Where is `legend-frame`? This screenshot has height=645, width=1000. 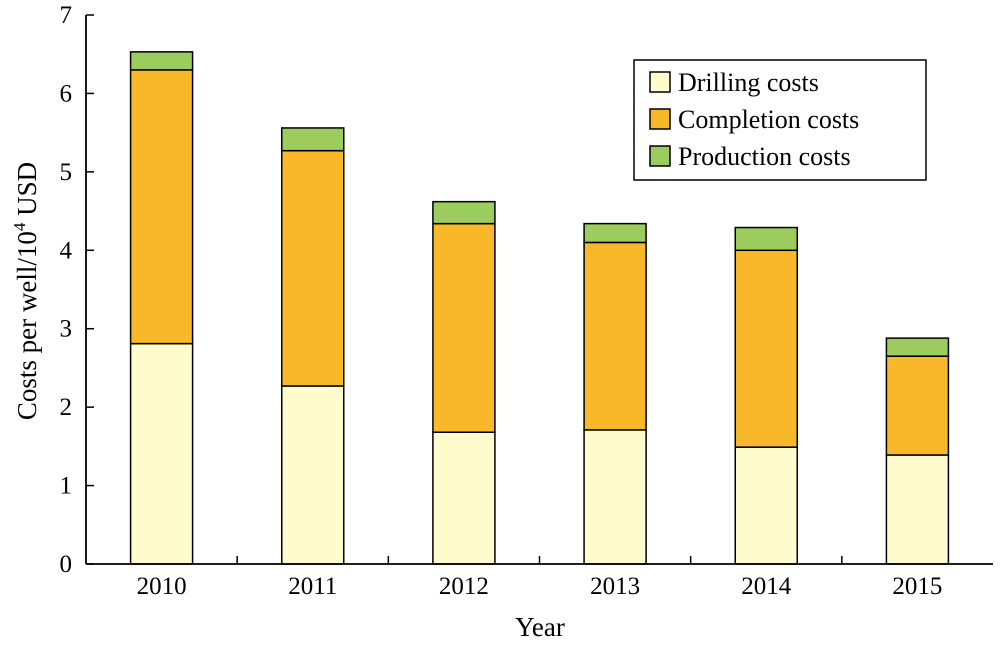 legend-frame is located at coordinates (780, 120).